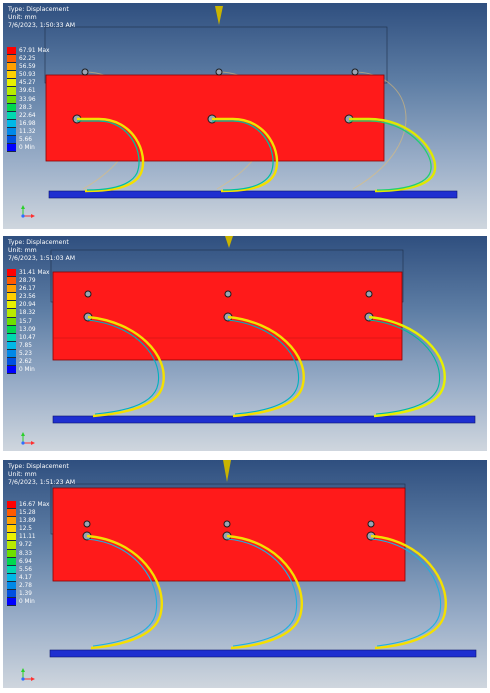 The height and width of the screenshot is (693, 490). What do you see at coordinates (27, 59) in the screenshot?
I see `legend-value: 62.25` at bounding box center [27, 59].